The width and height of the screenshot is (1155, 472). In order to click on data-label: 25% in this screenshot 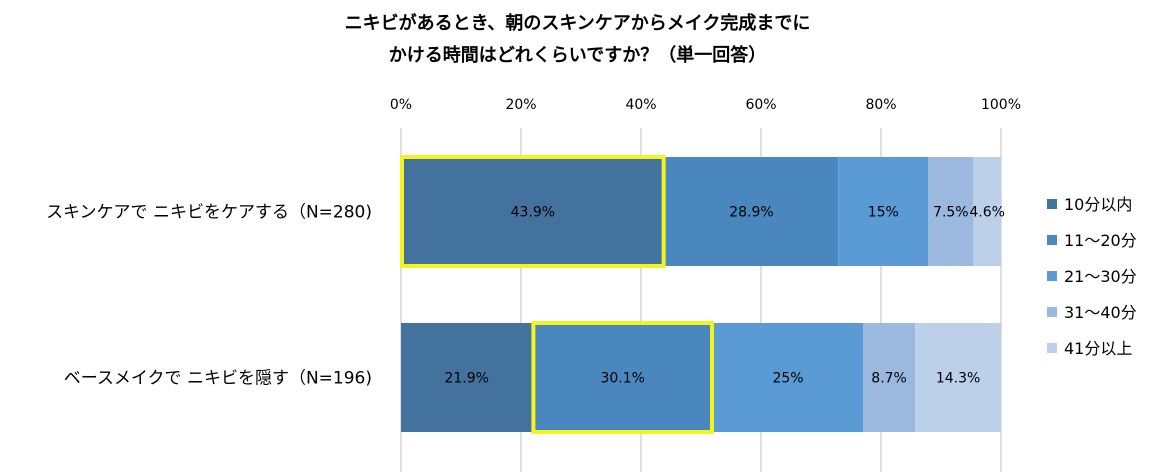, I will do `click(787, 379)`.